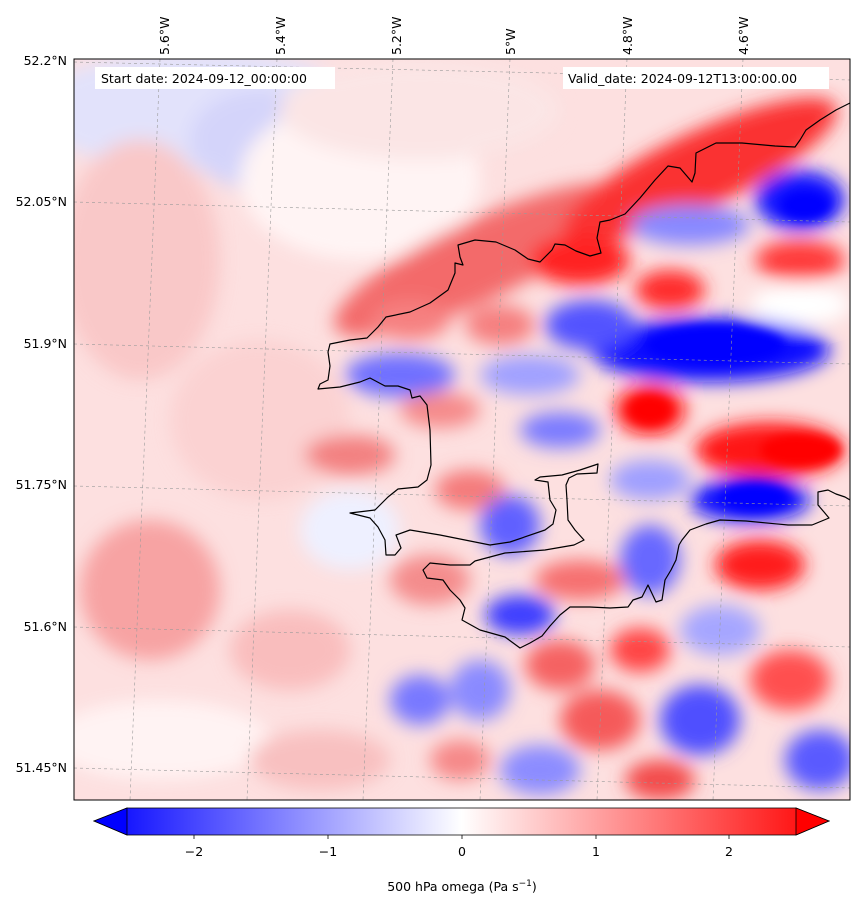 The height and width of the screenshot is (908, 859). Describe the element at coordinates (525, 884) in the screenshot. I see `colorbar-label-exponent: −1` at that location.